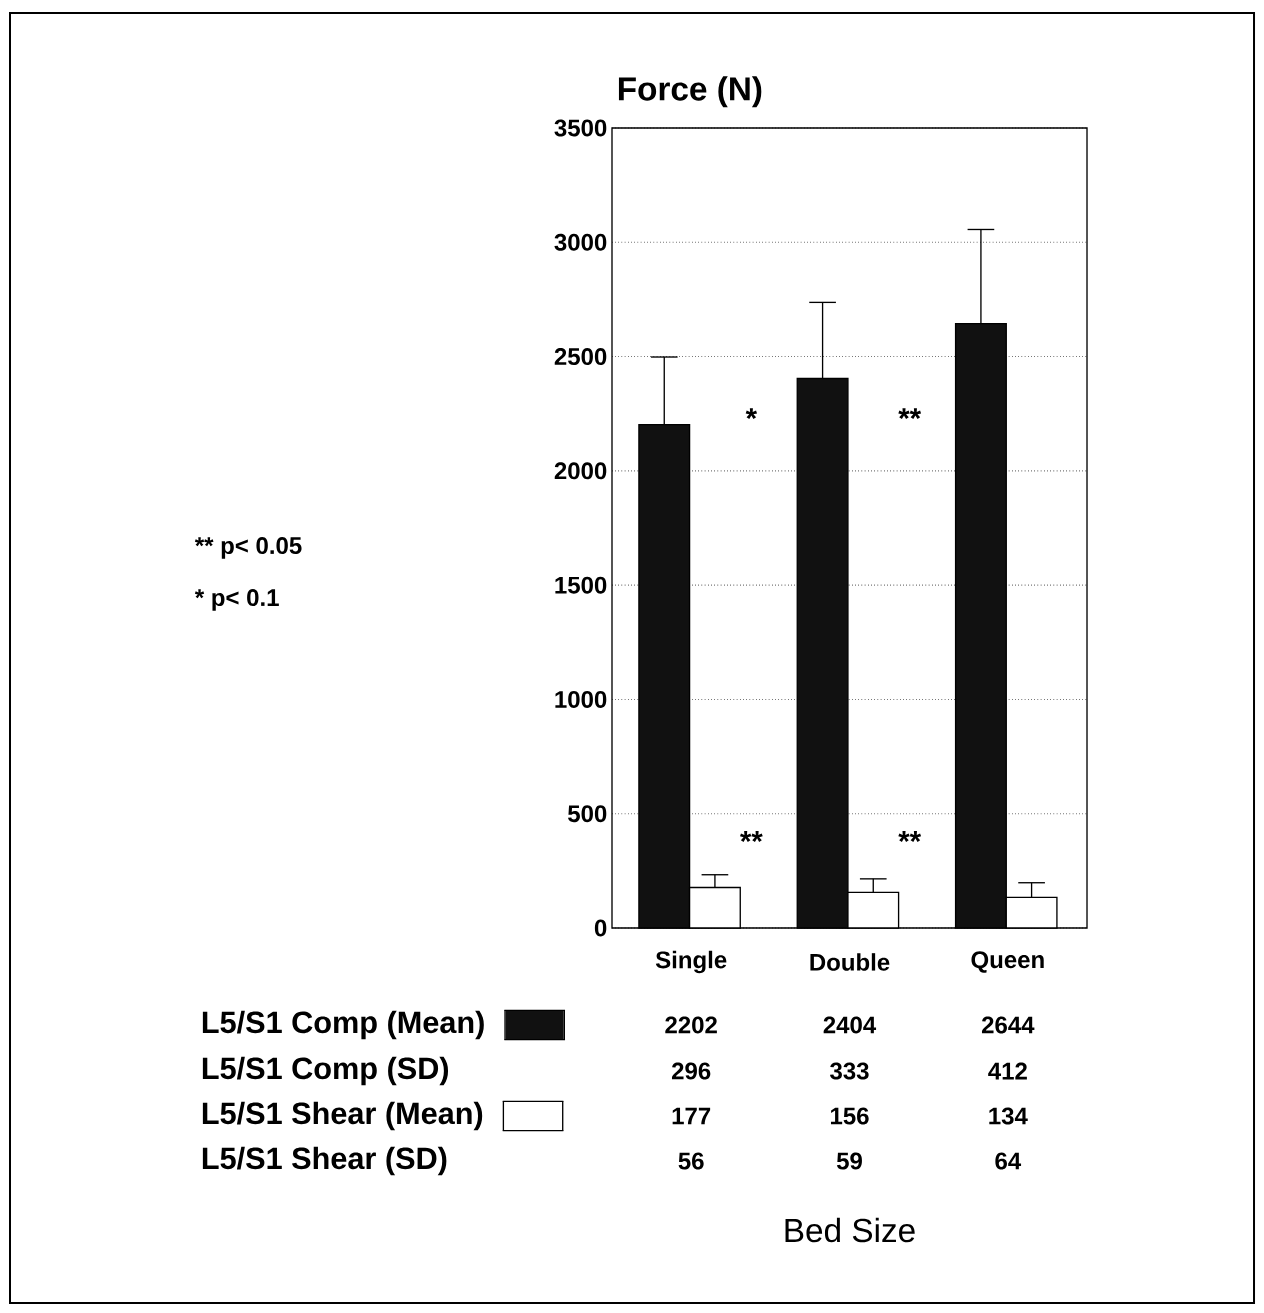  What do you see at coordinates (580, 128) in the screenshot?
I see `y-tick-label: 3500` at bounding box center [580, 128].